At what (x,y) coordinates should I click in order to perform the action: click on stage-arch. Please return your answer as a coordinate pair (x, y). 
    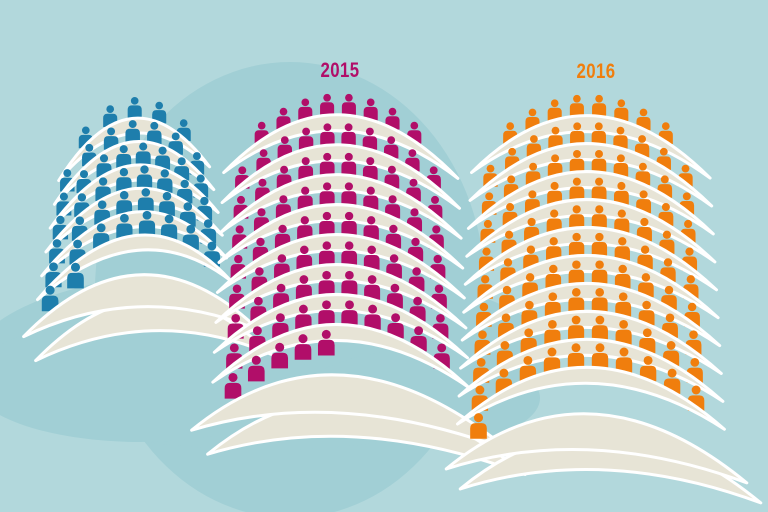
    Looking at the image, I should click on (596, 448).